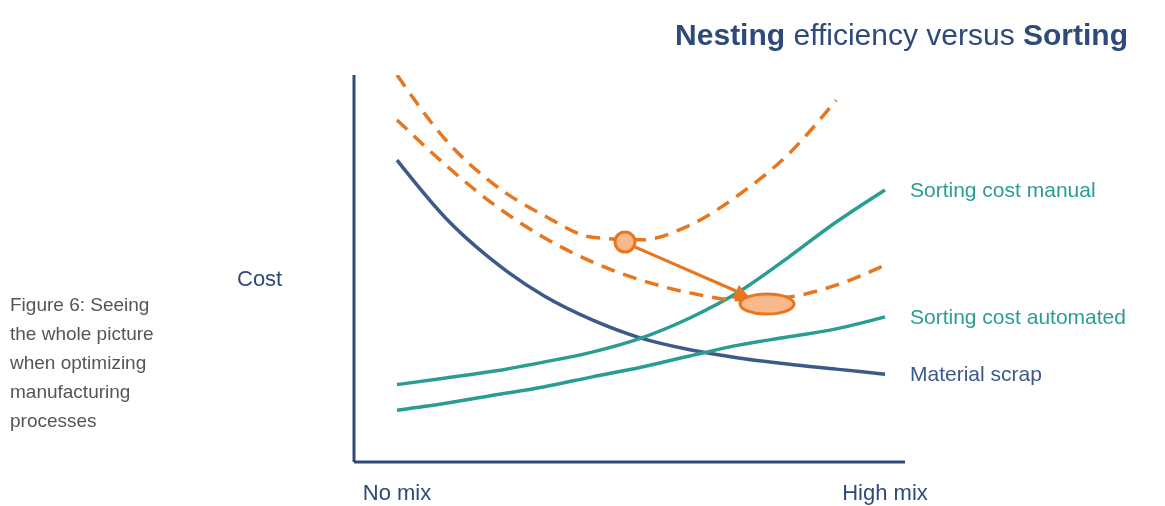 The image size is (1165, 506). Describe the element at coordinates (901, 34) in the screenshot. I see `chart-title: Nesting efficiency versus Sorting` at that location.